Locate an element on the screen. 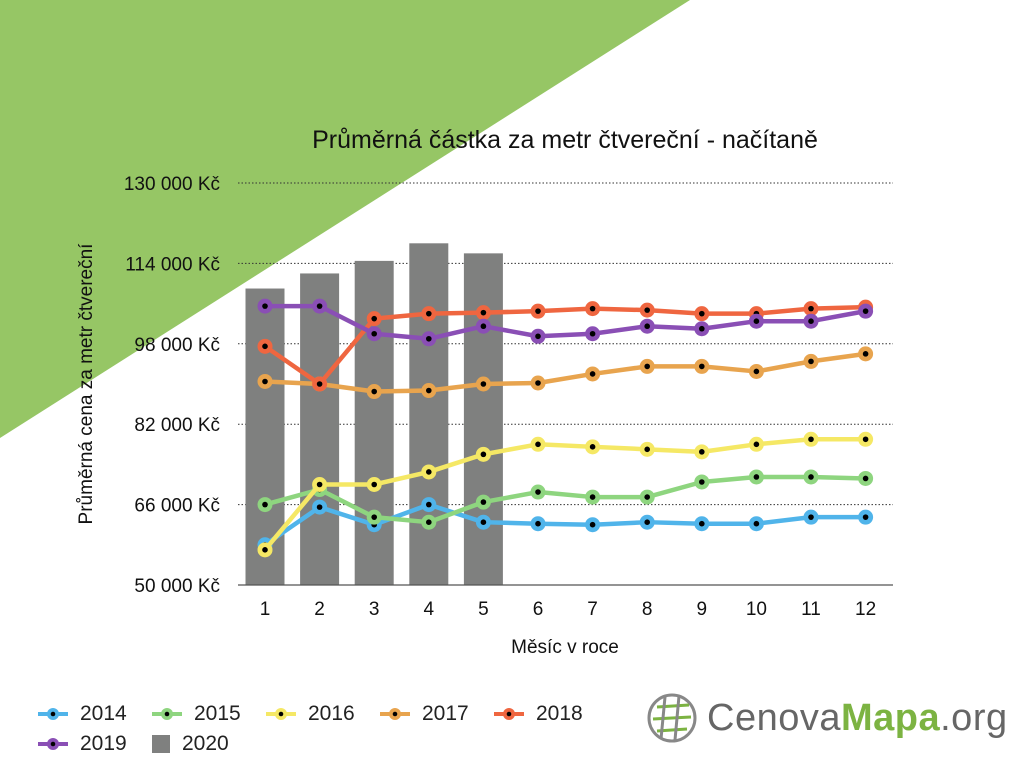 Image resolution: width=1024 pixels, height=768 pixels. x-axis-ticks: 1 2 3 4 5 6 7 8 9 10 11 12 is located at coordinates (568, 609).